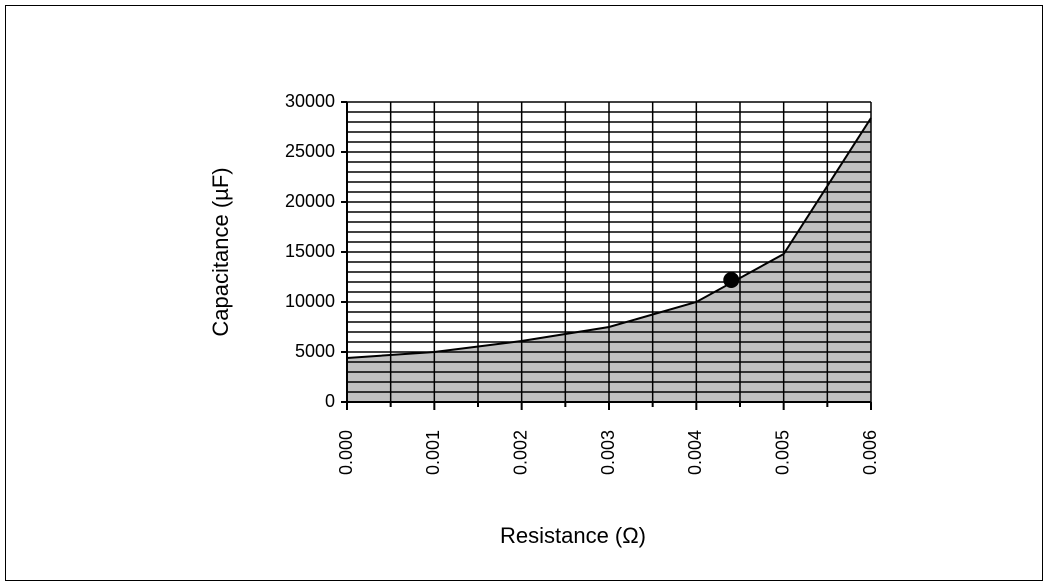  Describe the element at coordinates (870, 452) in the screenshot. I see `x-tick-label: 0.006` at that location.